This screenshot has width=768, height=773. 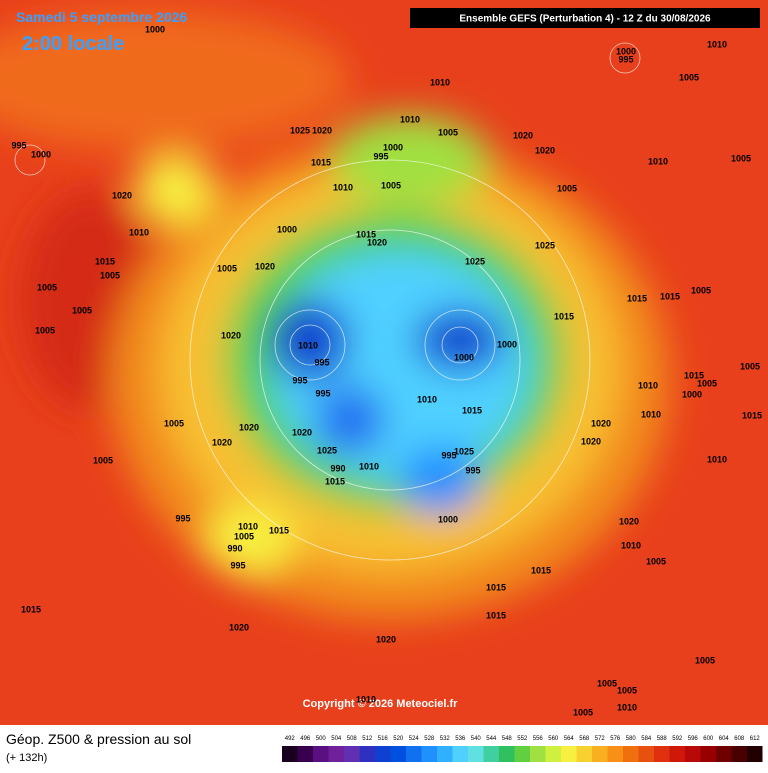 I want to click on legend-label: 572, so click(x=600, y=739).